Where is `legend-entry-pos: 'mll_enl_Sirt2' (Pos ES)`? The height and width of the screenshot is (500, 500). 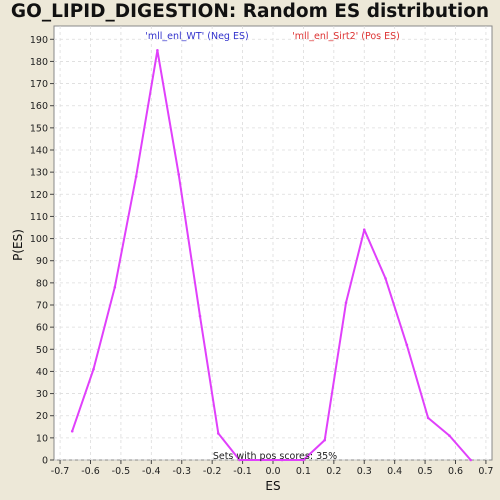
legend-entry-pos: 'mll_enl_Sirt2' (Pos ES) is located at coordinates (346, 36).